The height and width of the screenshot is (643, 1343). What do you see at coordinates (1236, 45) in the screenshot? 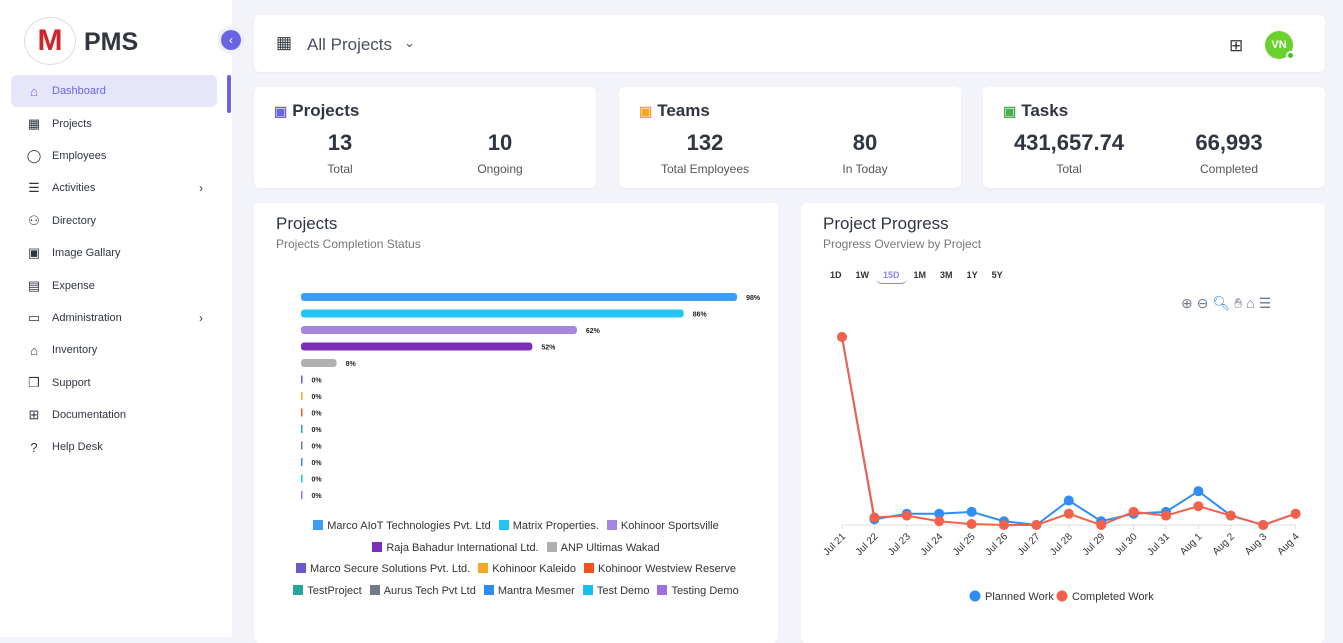
I see `apps-grid-icon: ⊞` at bounding box center [1236, 45].